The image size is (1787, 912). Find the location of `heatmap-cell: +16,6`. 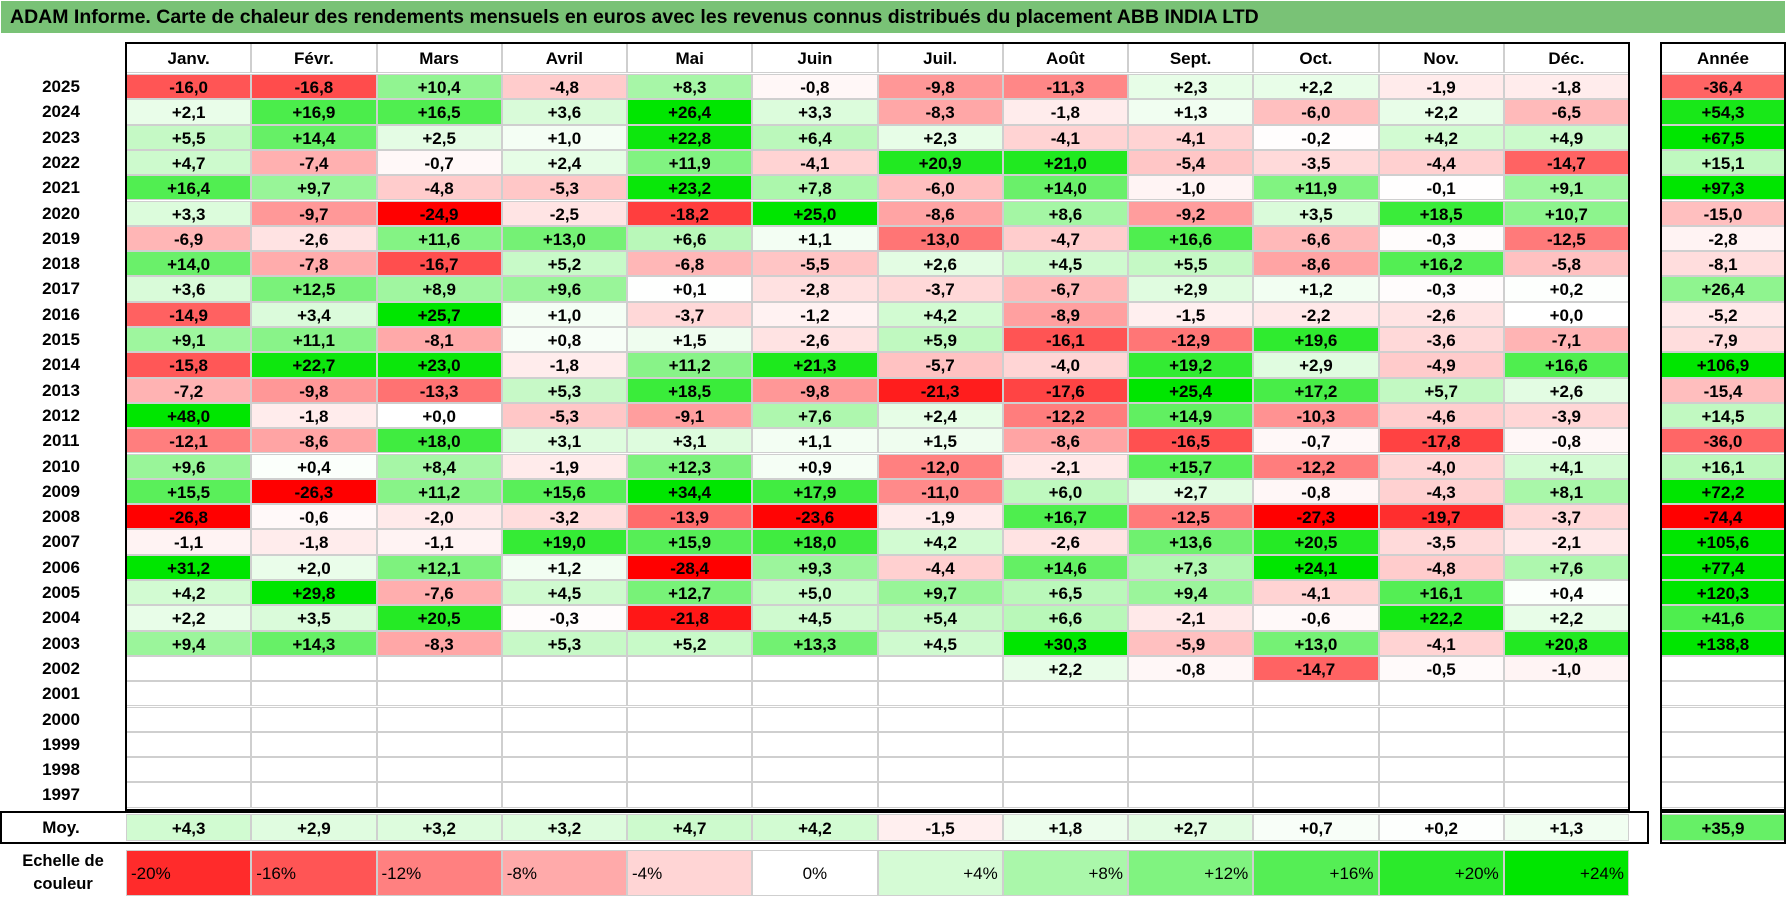

heatmap-cell: +16,6 is located at coordinates (1191, 238).